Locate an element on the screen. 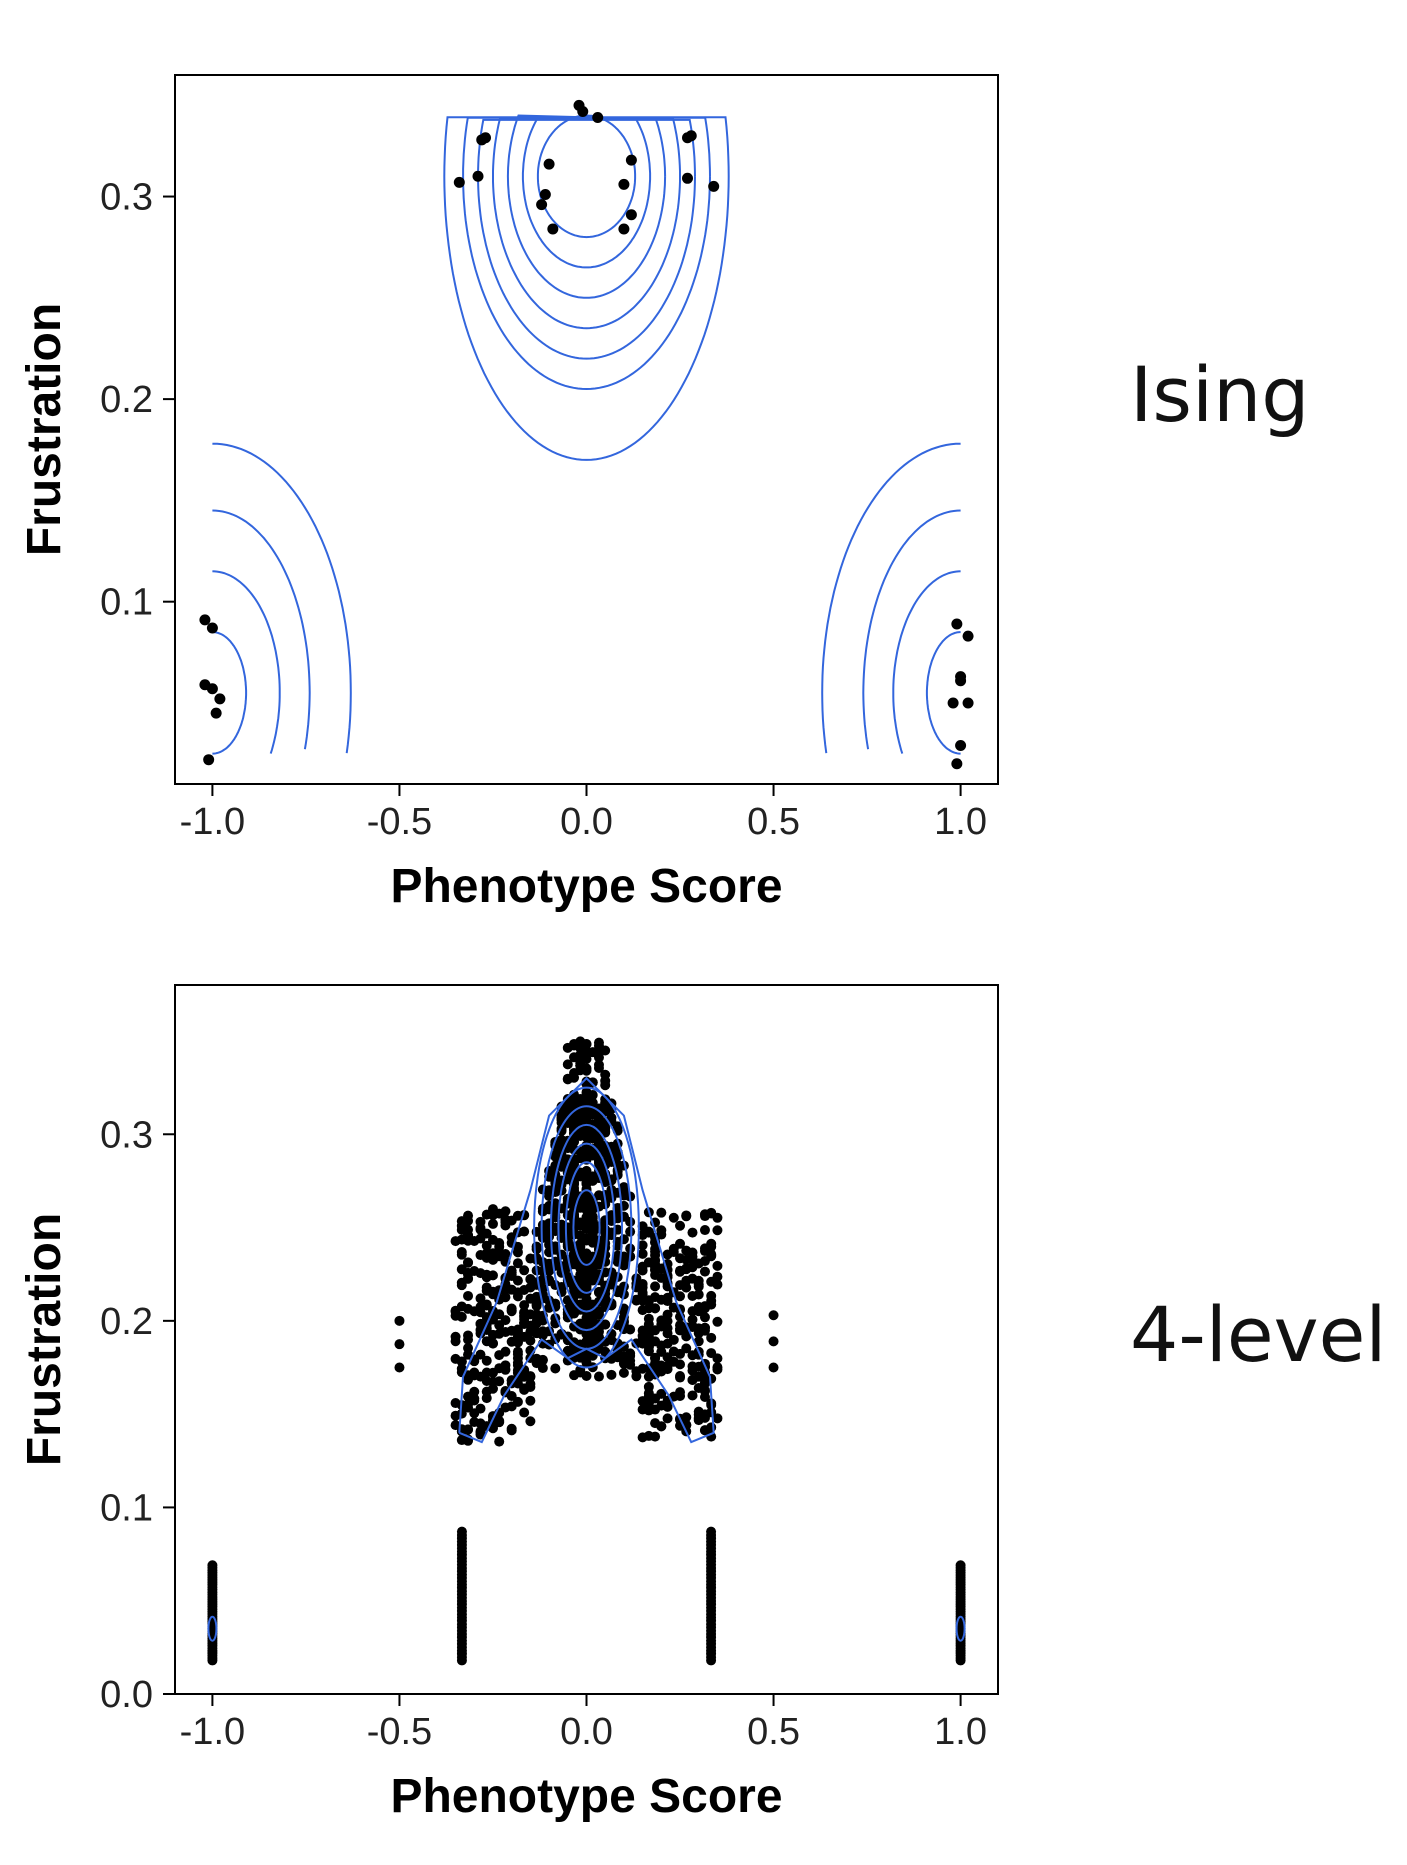  side-label-4-level: 4-level is located at coordinates (1258, 1334).